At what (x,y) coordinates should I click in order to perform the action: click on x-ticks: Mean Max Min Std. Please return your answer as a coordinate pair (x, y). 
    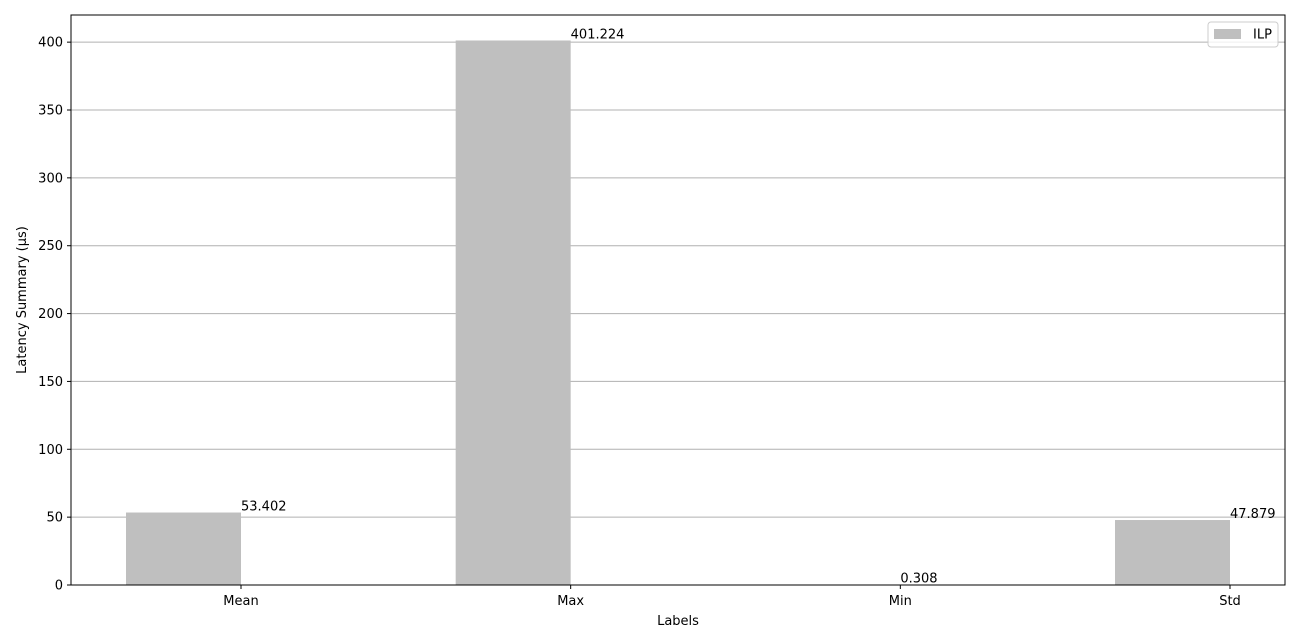
    Looking at the image, I should click on (732, 597).